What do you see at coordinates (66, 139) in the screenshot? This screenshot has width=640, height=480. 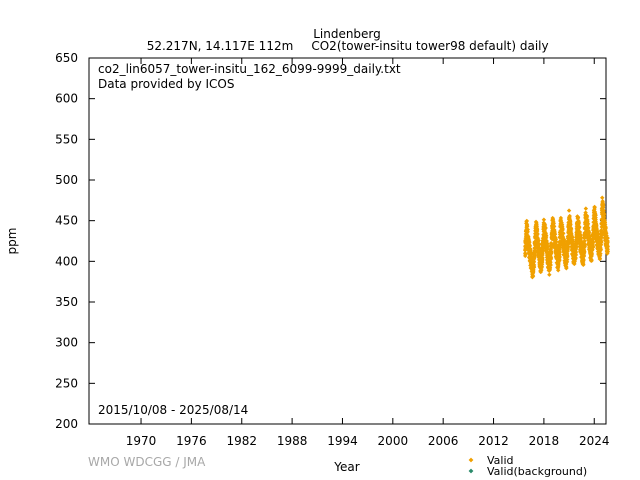 I see `y-tick-label: 550` at bounding box center [66, 139].